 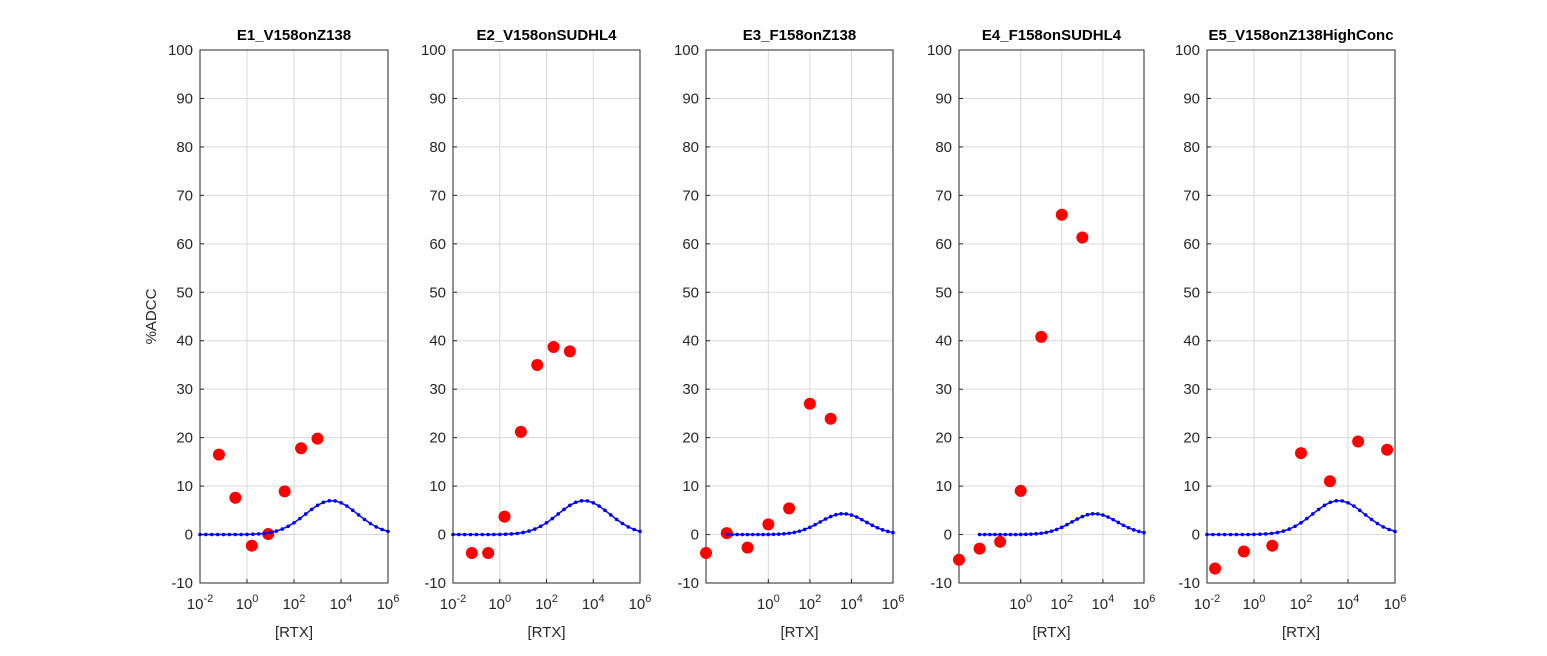 I want to click on y-tick-label: 90, so click(x=184, y=98).